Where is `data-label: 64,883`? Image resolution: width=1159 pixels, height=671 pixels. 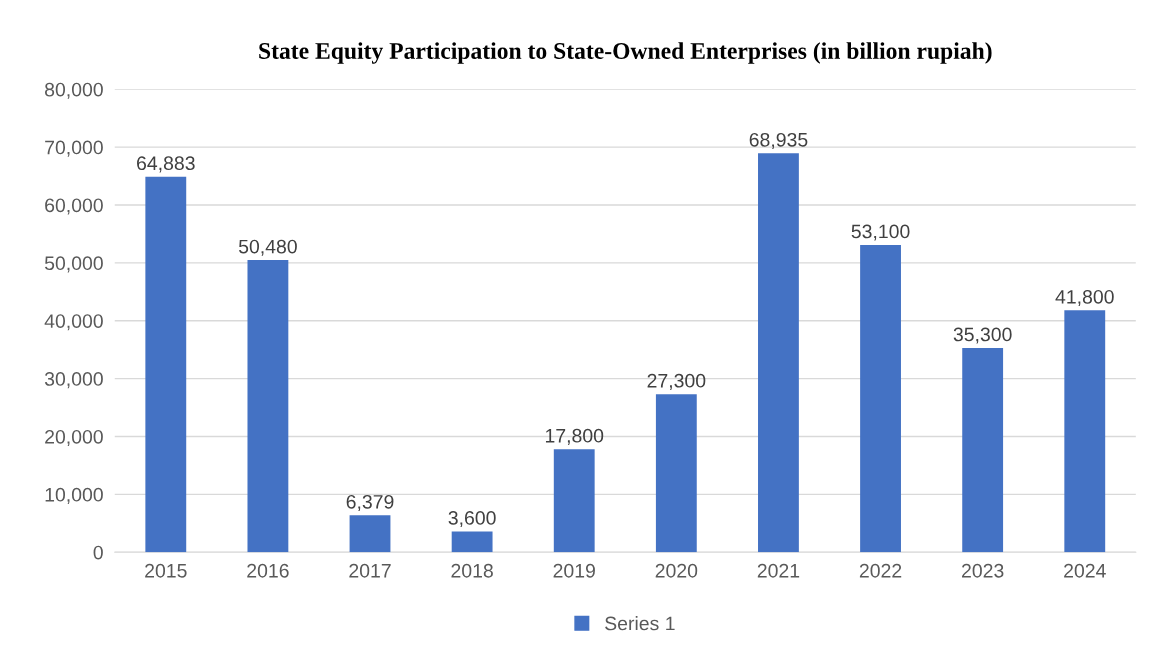 data-label: 64,883 is located at coordinates (166, 164).